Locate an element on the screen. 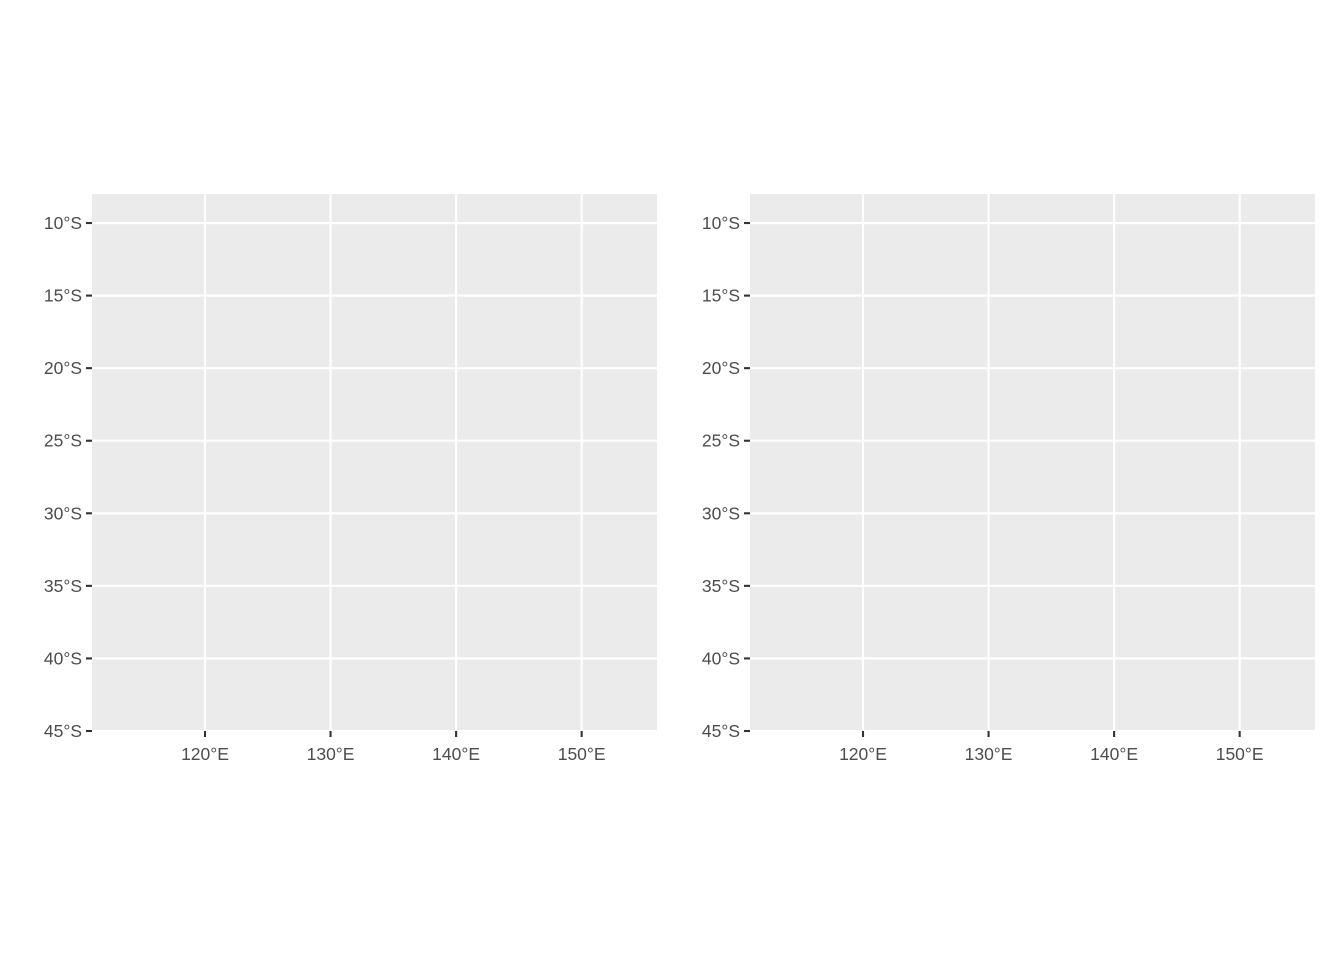  right-y-tick-label-5: 35°S is located at coordinates (721, 586).